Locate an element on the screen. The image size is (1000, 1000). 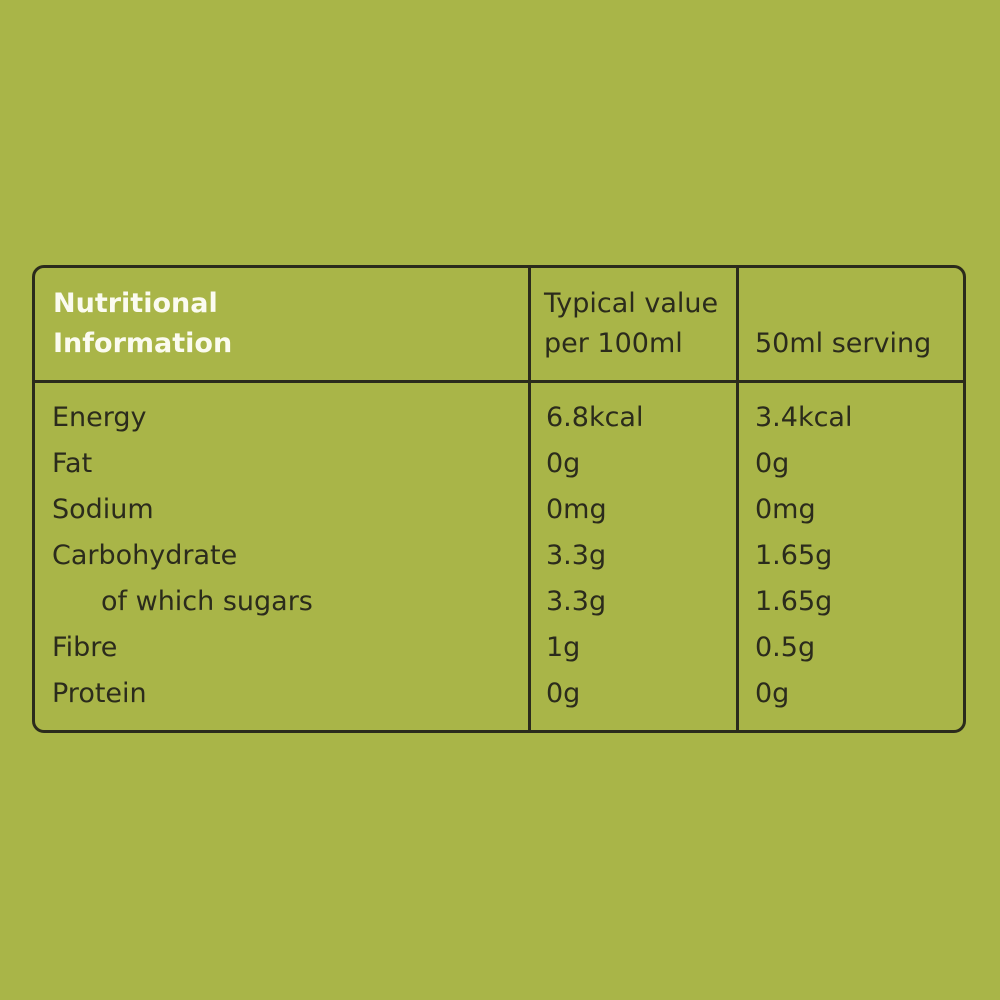
row-label: Protein is located at coordinates (99, 693).